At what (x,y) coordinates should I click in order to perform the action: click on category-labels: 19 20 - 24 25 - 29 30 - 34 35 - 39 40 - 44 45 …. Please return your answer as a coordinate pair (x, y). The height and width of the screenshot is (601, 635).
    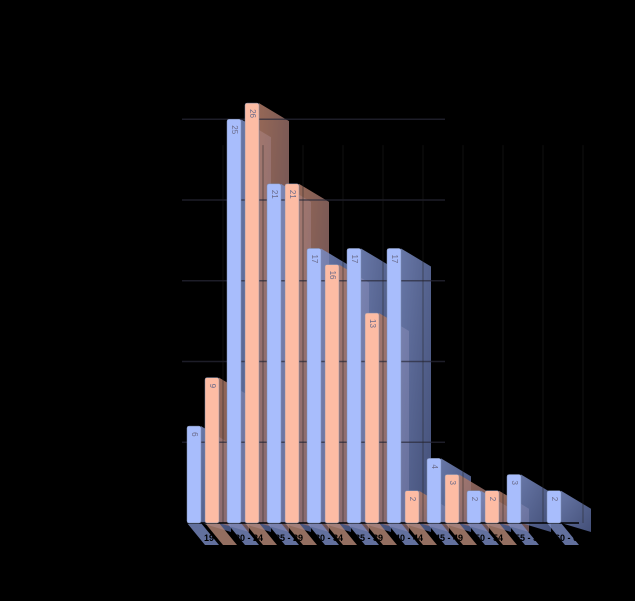
    Looking at the image, I should click on (393, 538).